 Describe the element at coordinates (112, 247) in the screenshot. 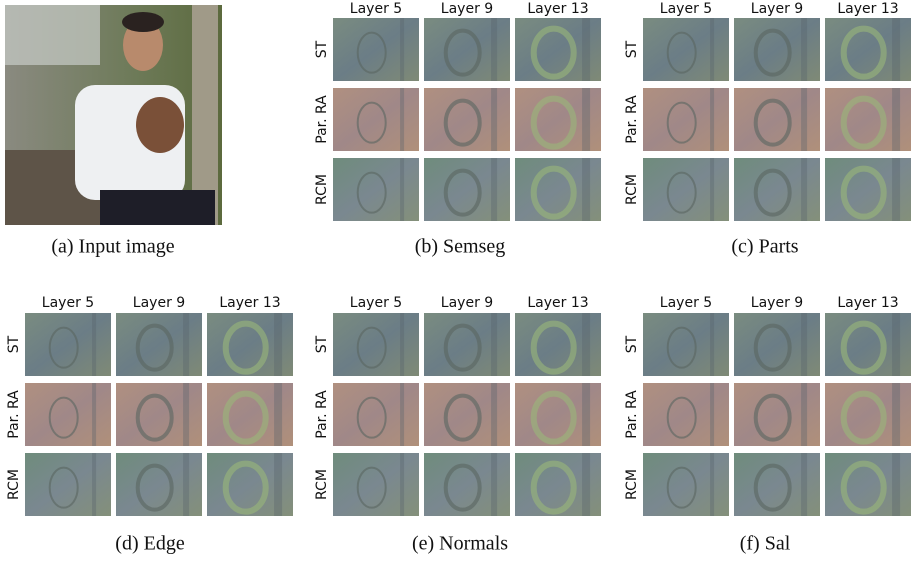

I see `caption: (a) Input image` at that location.